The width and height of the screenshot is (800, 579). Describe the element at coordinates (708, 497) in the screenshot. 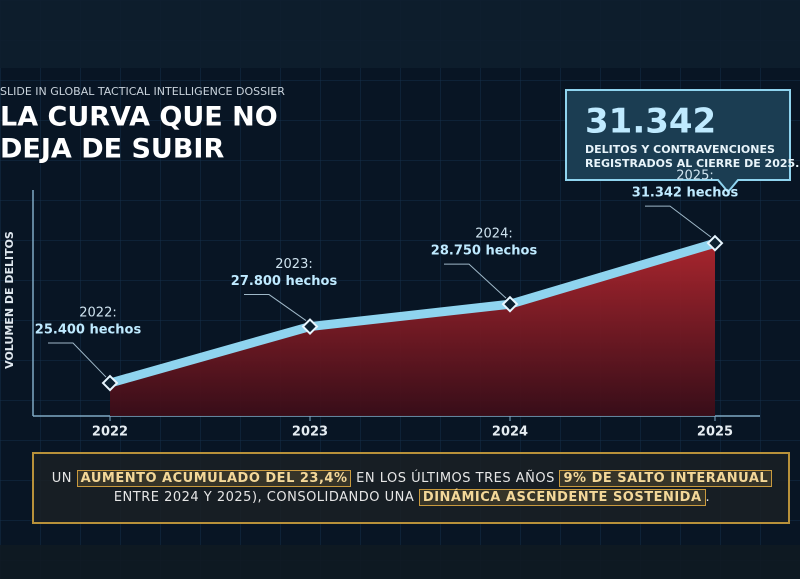

I see `summary-text: .` at that location.